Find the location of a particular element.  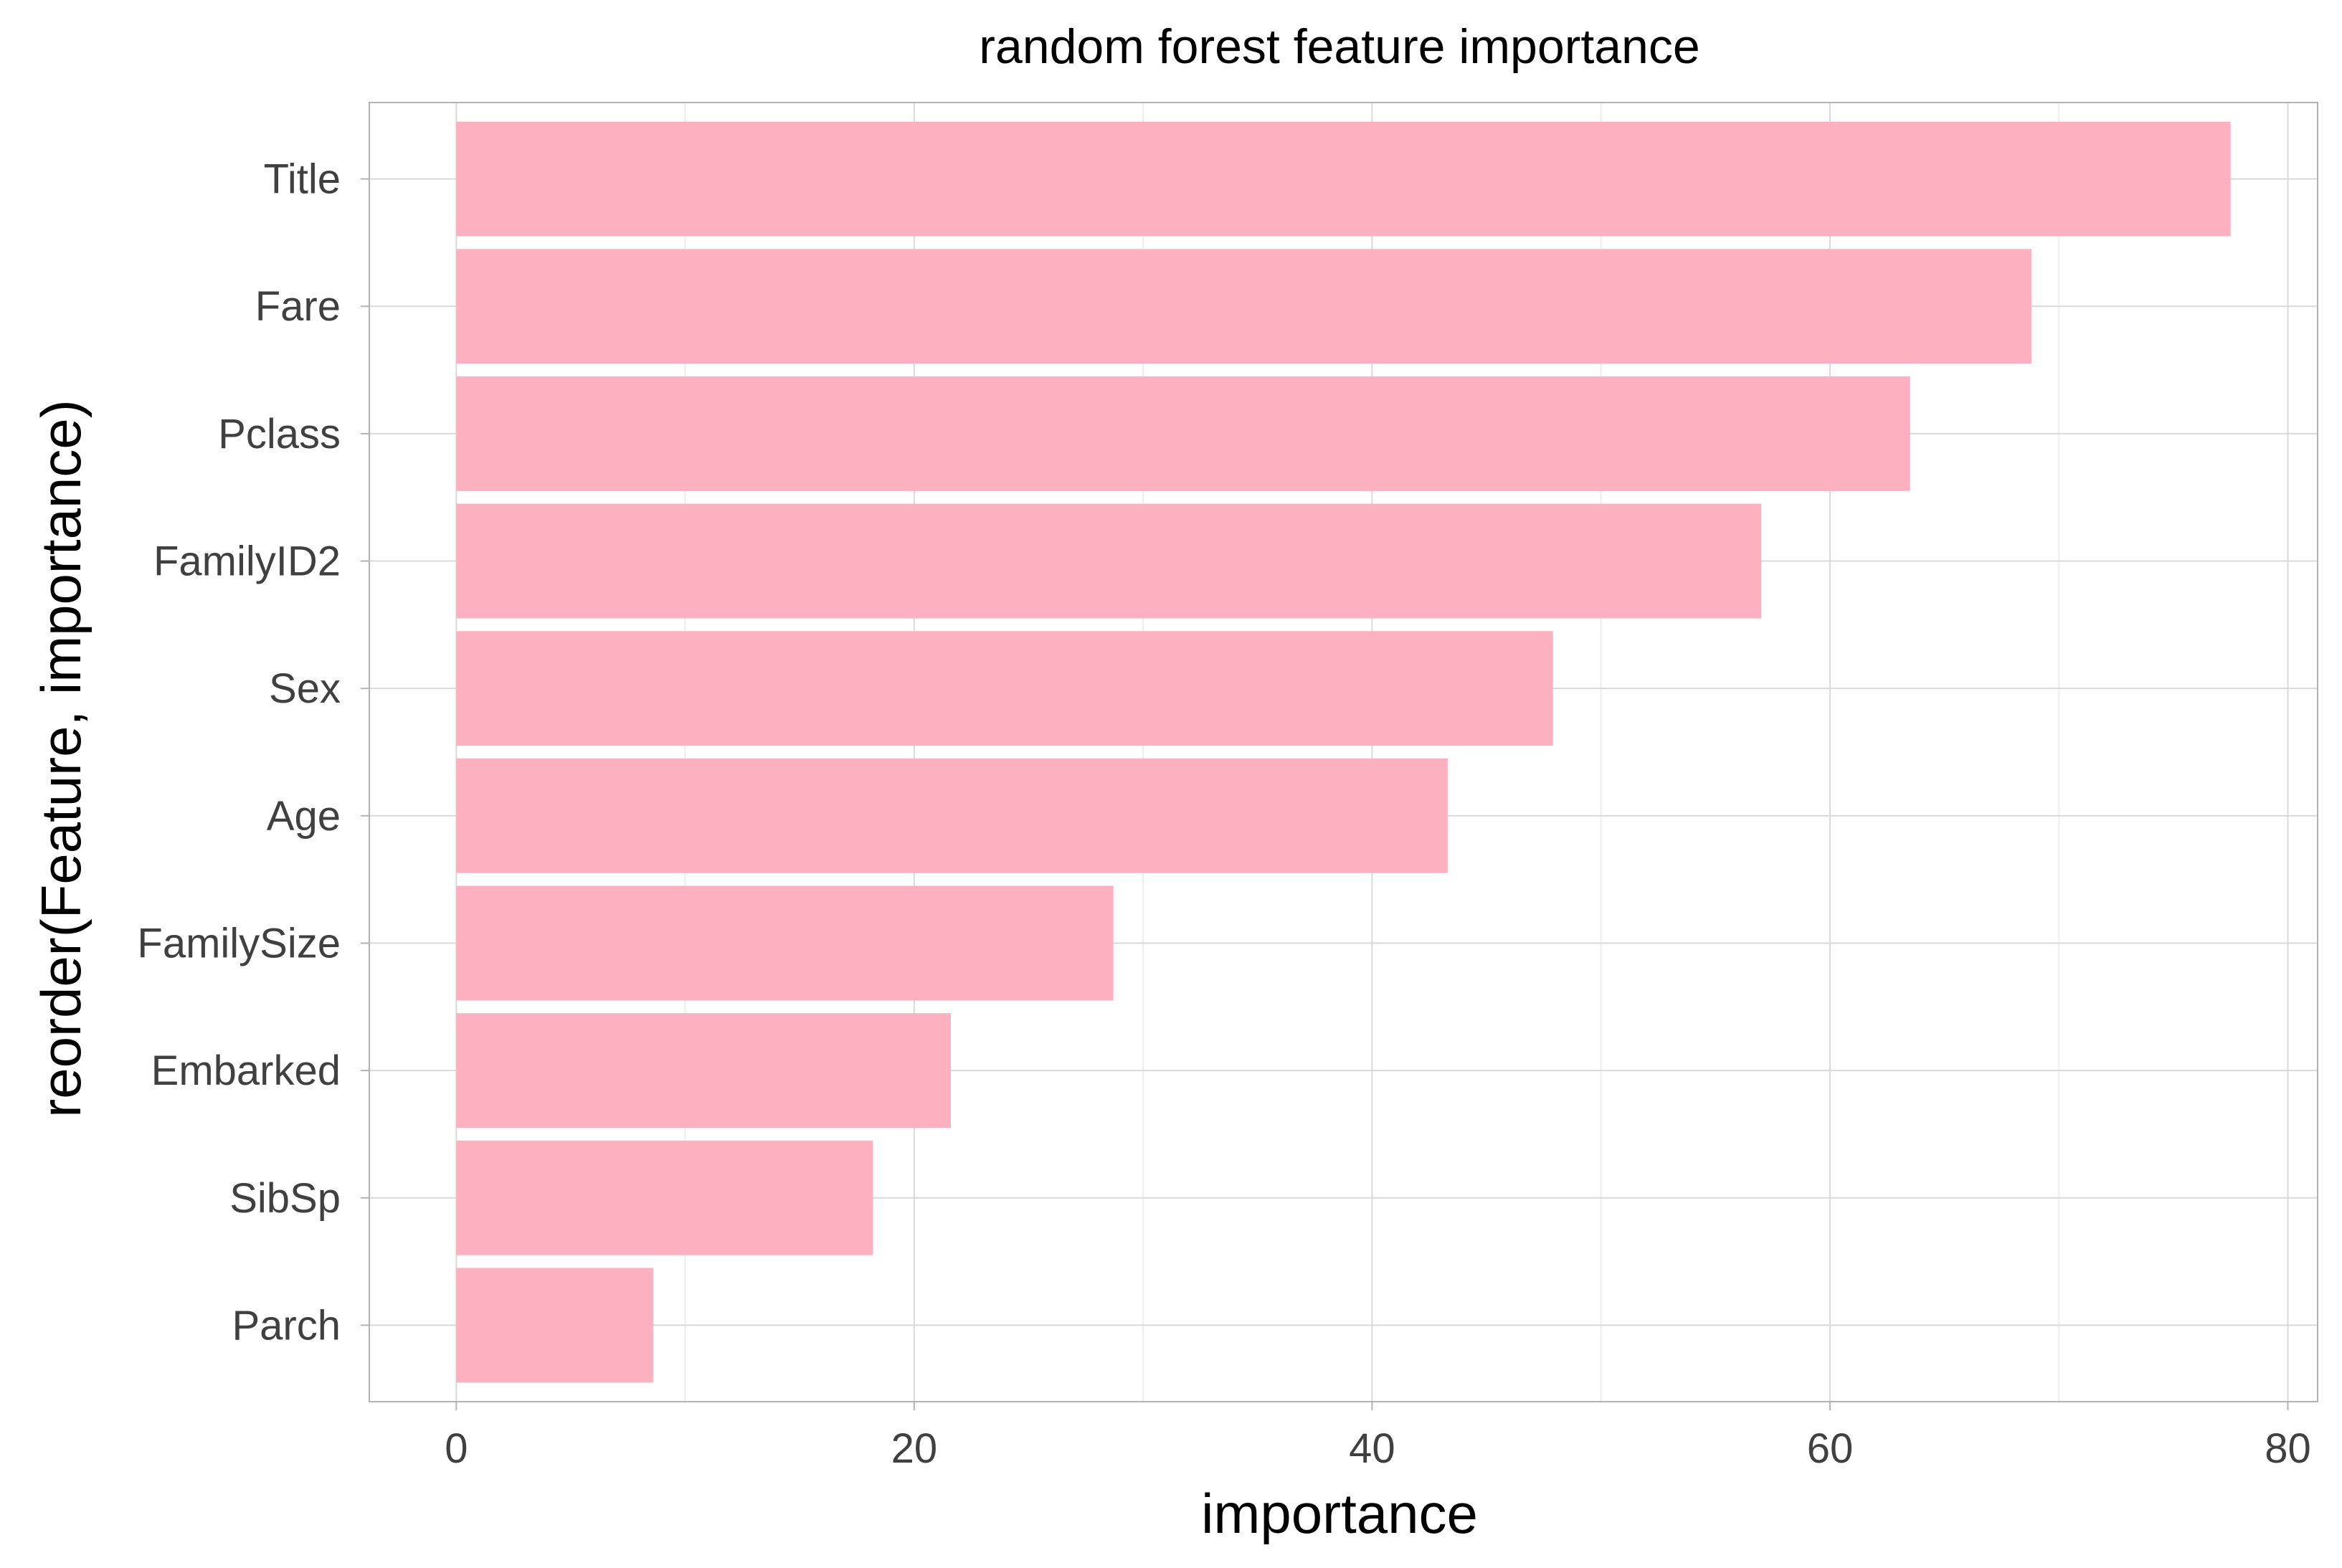

y-tick-label: Title is located at coordinates (303, 179).